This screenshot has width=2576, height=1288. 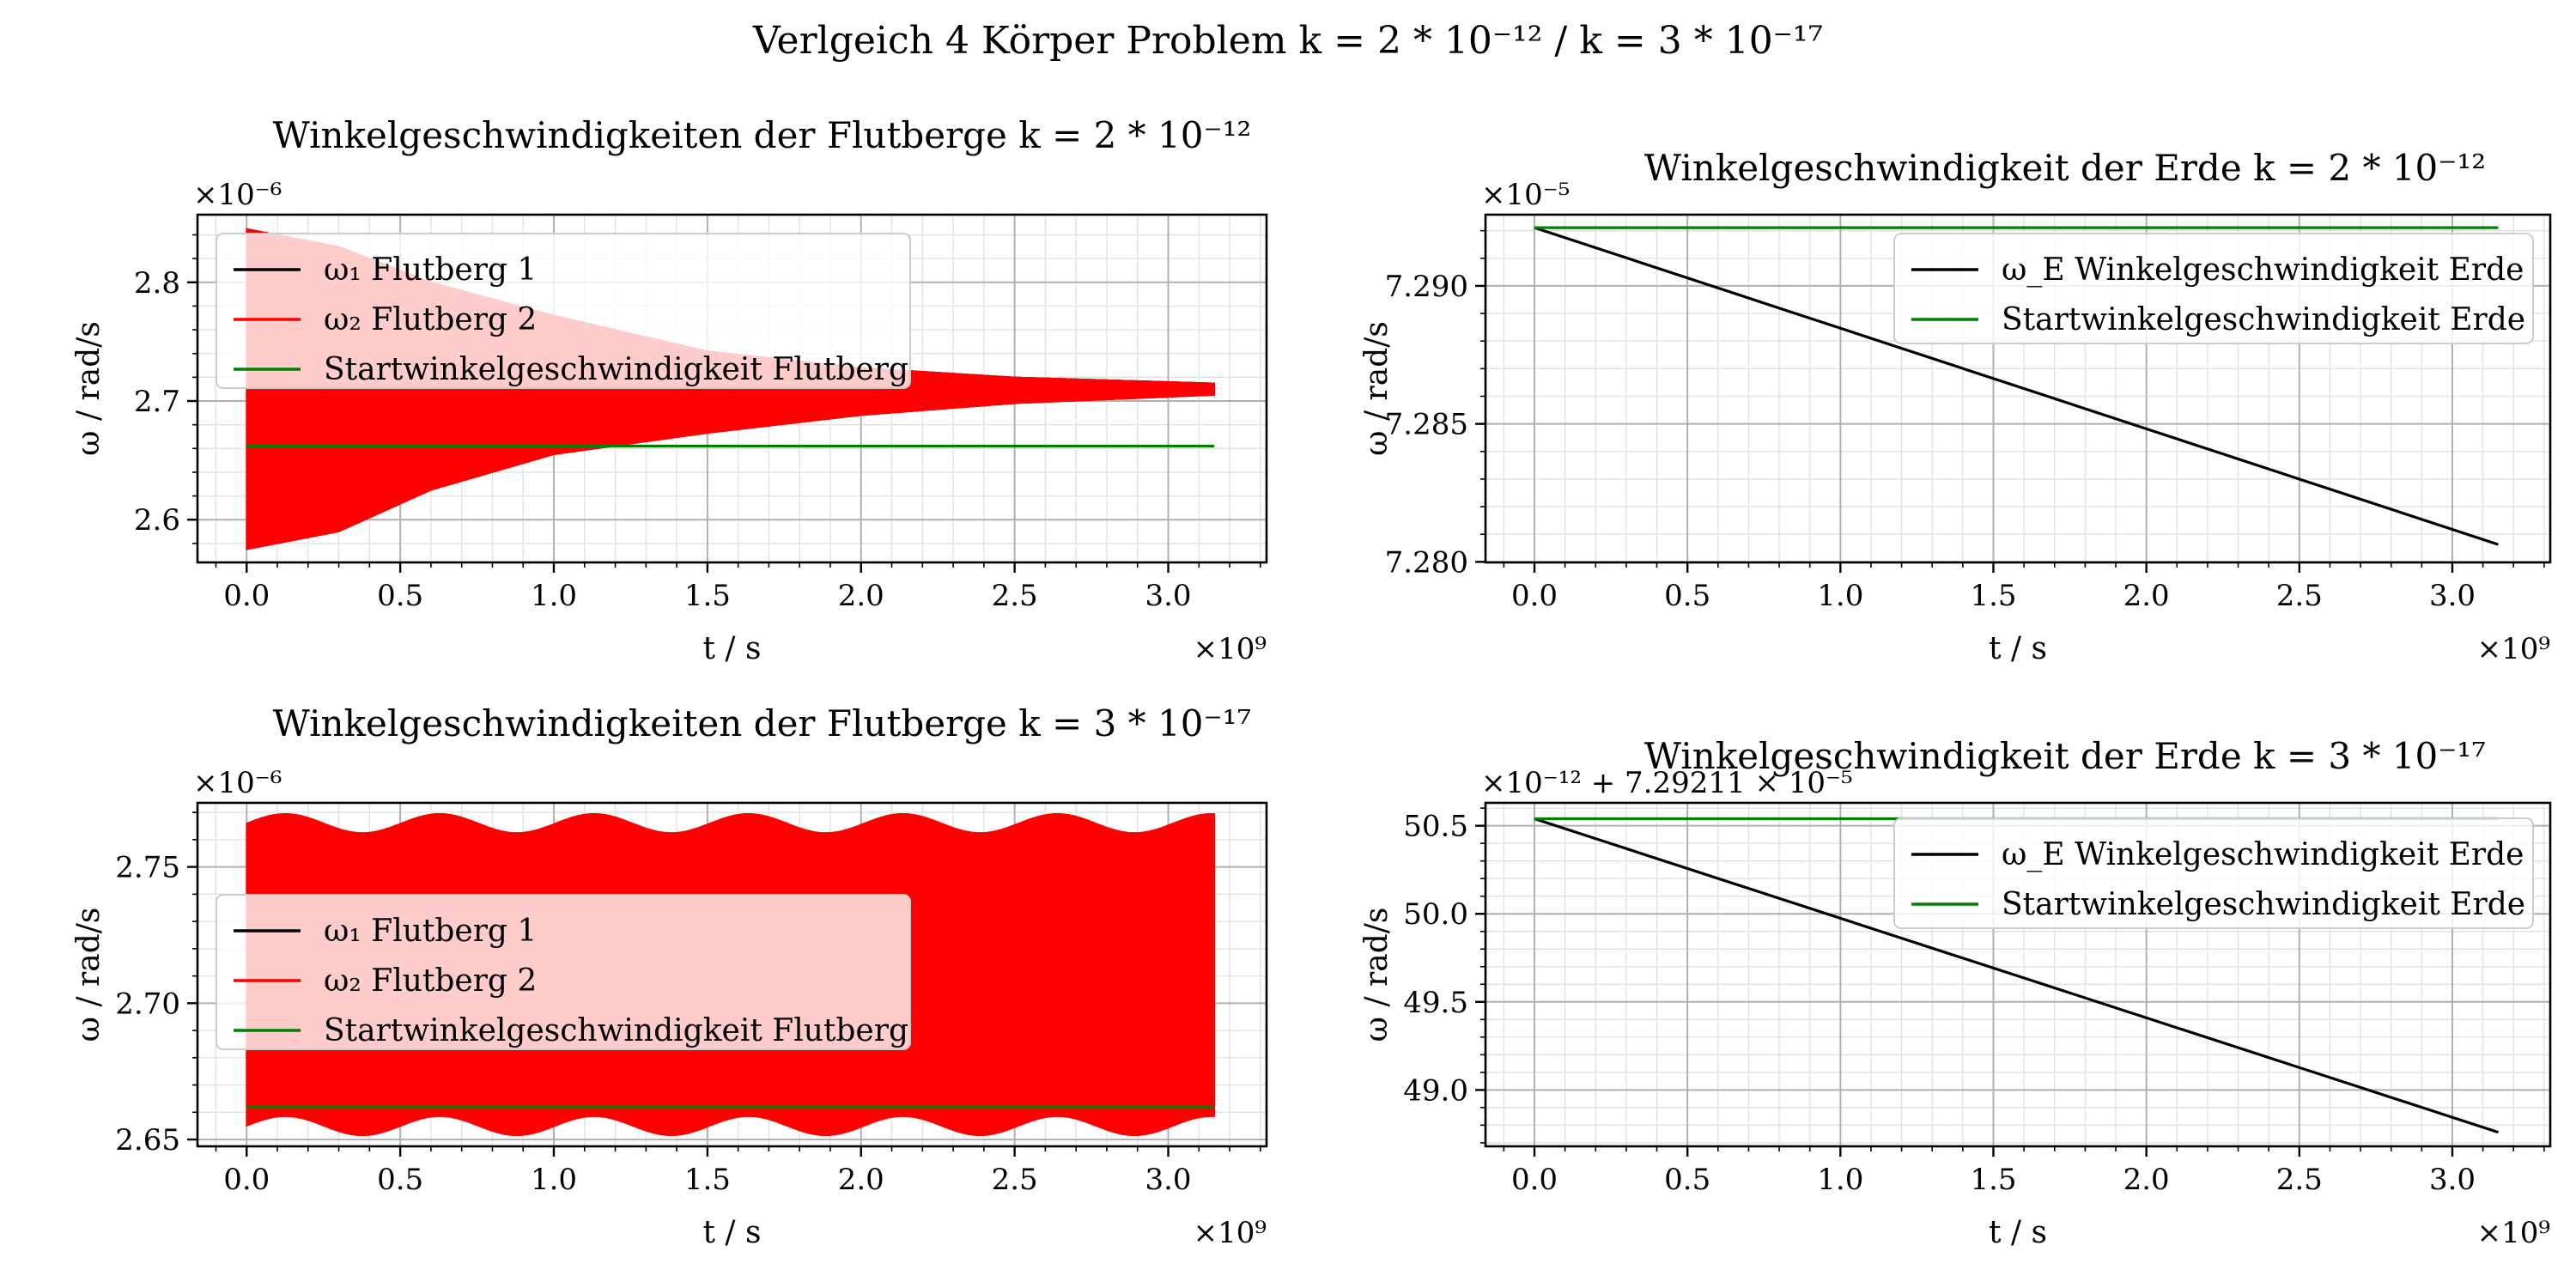 I want to click on major-grid, so click(x=2018, y=974).